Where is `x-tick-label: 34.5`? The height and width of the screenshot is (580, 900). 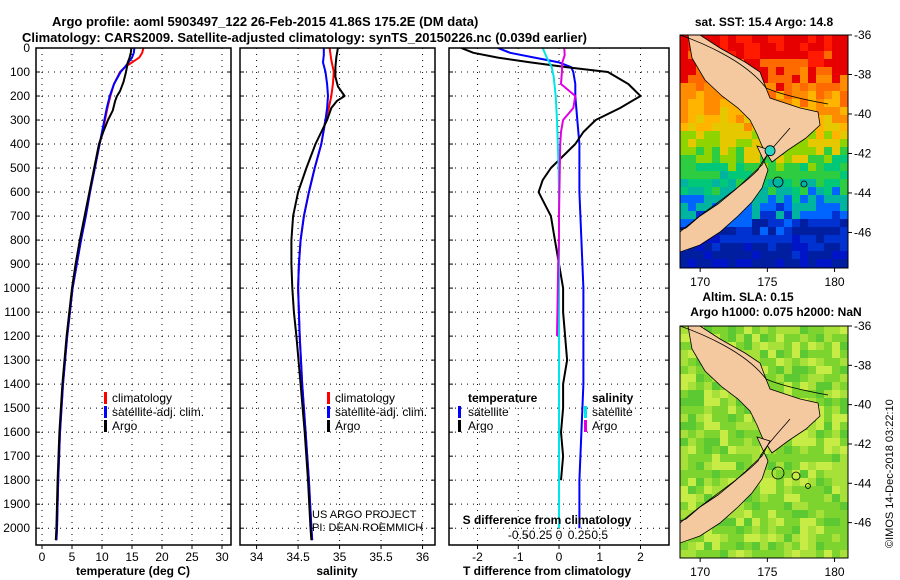
x-tick-label: 34.5 is located at coordinates (298, 557).